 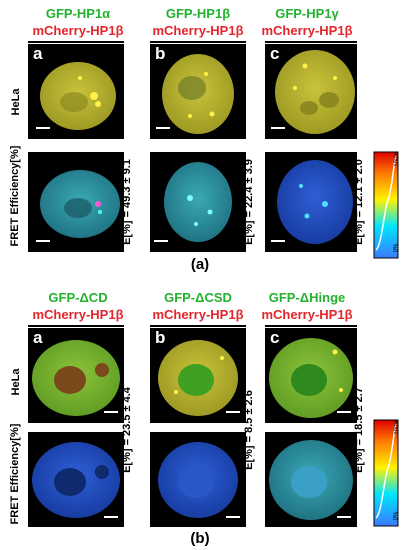 What do you see at coordinates (76, 479) in the screenshot?
I see `b-panel-a-fret` at bounding box center [76, 479].